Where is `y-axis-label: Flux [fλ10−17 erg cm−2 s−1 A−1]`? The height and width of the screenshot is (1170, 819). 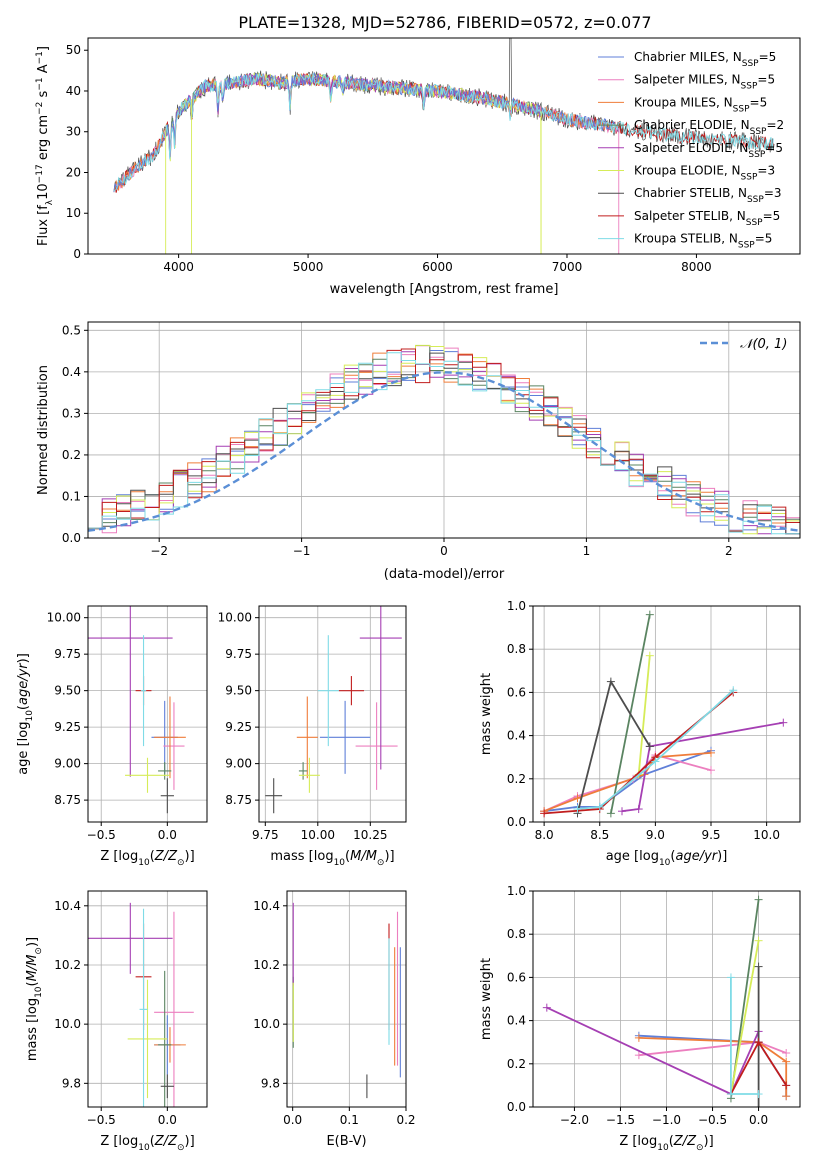
y-axis-label: Flux [fλ10−17 erg cm−2 s−1 A−1] is located at coordinates (45, 146).